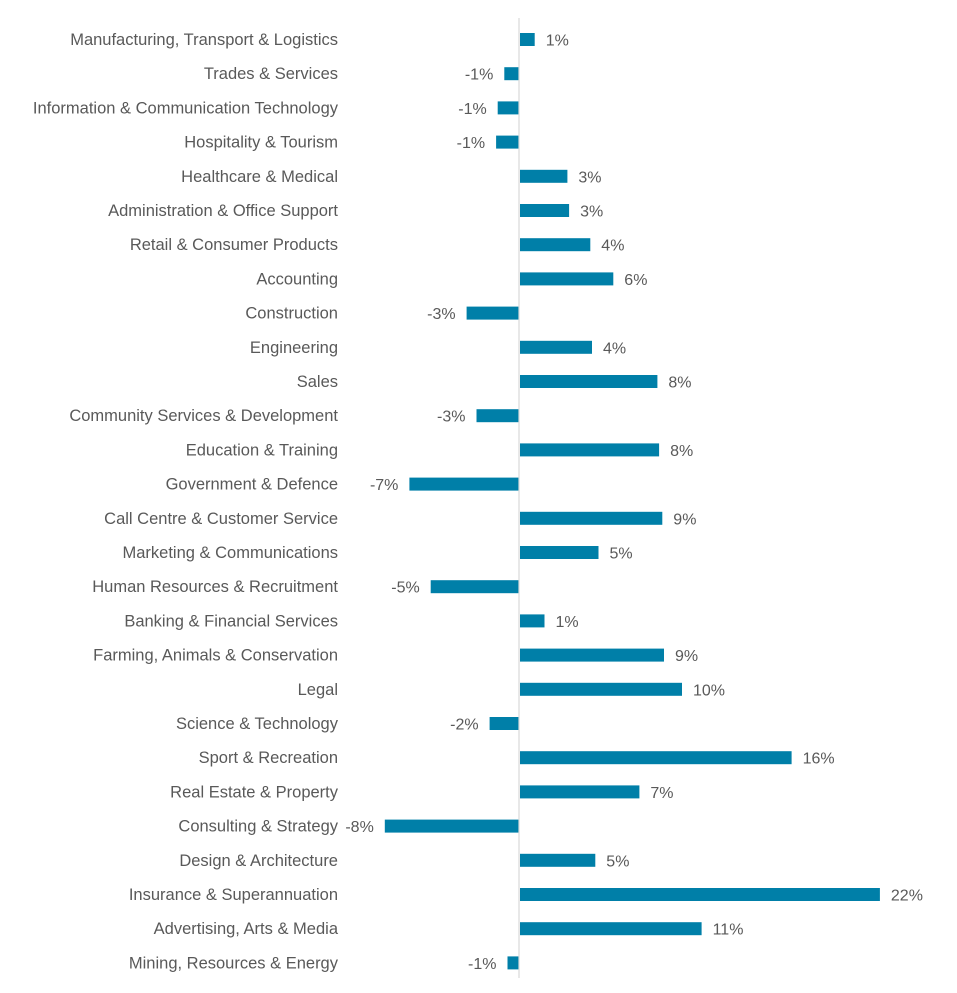 The width and height of the screenshot is (957, 993). What do you see at coordinates (186, 108) in the screenshot?
I see `category-label: Information & Communication Technology` at bounding box center [186, 108].